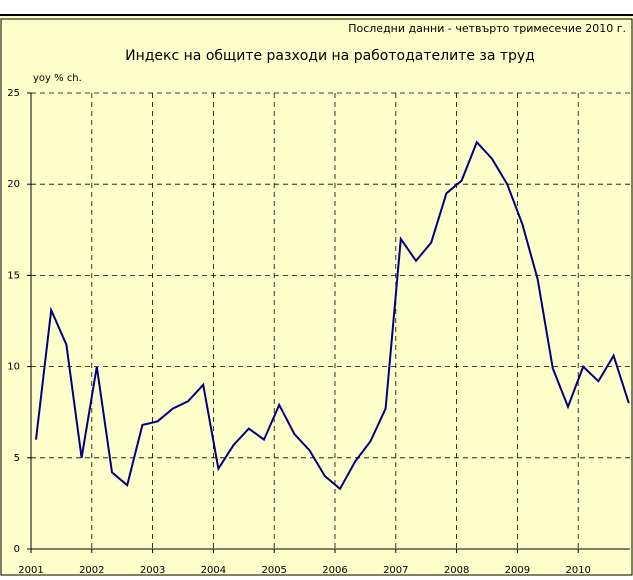  I want to click on y-tick-label: 25, so click(13, 93).